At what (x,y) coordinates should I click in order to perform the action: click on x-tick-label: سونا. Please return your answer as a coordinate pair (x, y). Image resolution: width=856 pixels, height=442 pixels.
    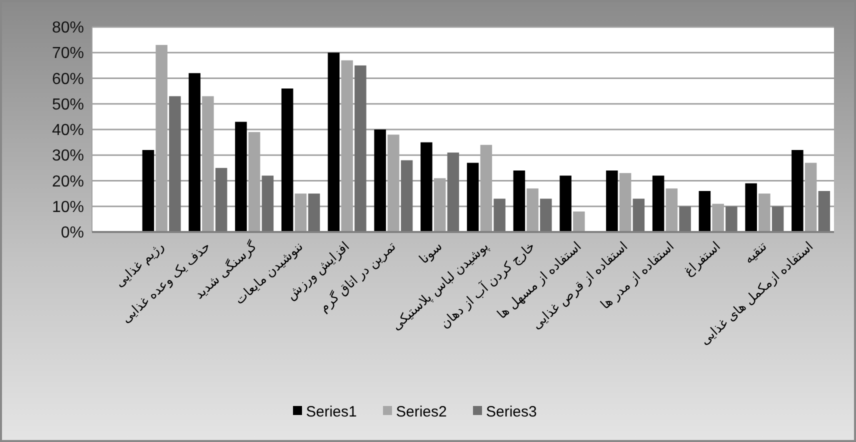
    Looking at the image, I should click on (431, 253).